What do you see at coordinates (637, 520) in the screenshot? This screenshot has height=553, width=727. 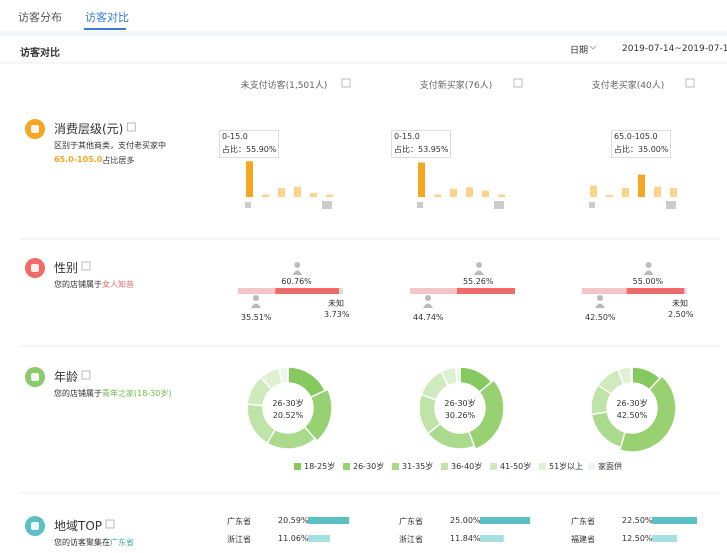 I see `region-share: 22.50%` at bounding box center [637, 520].